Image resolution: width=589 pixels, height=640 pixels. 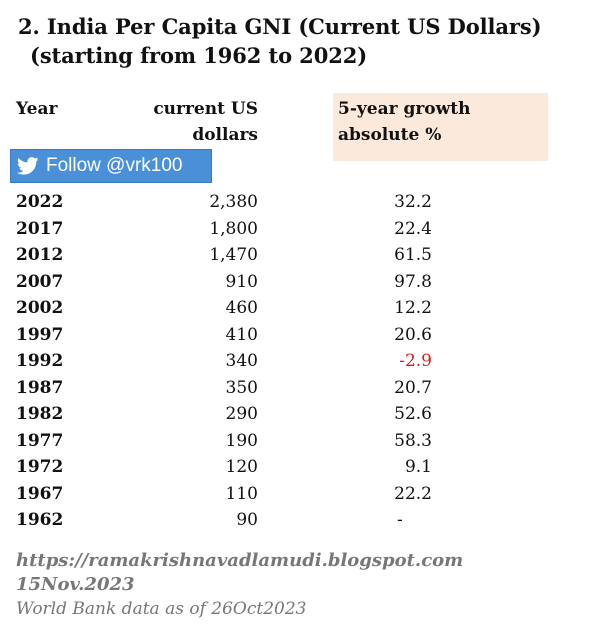 What do you see at coordinates (413, 387) in the screenshot?
I see `cell-growth: 20.7` at bounding box center [413, 387].